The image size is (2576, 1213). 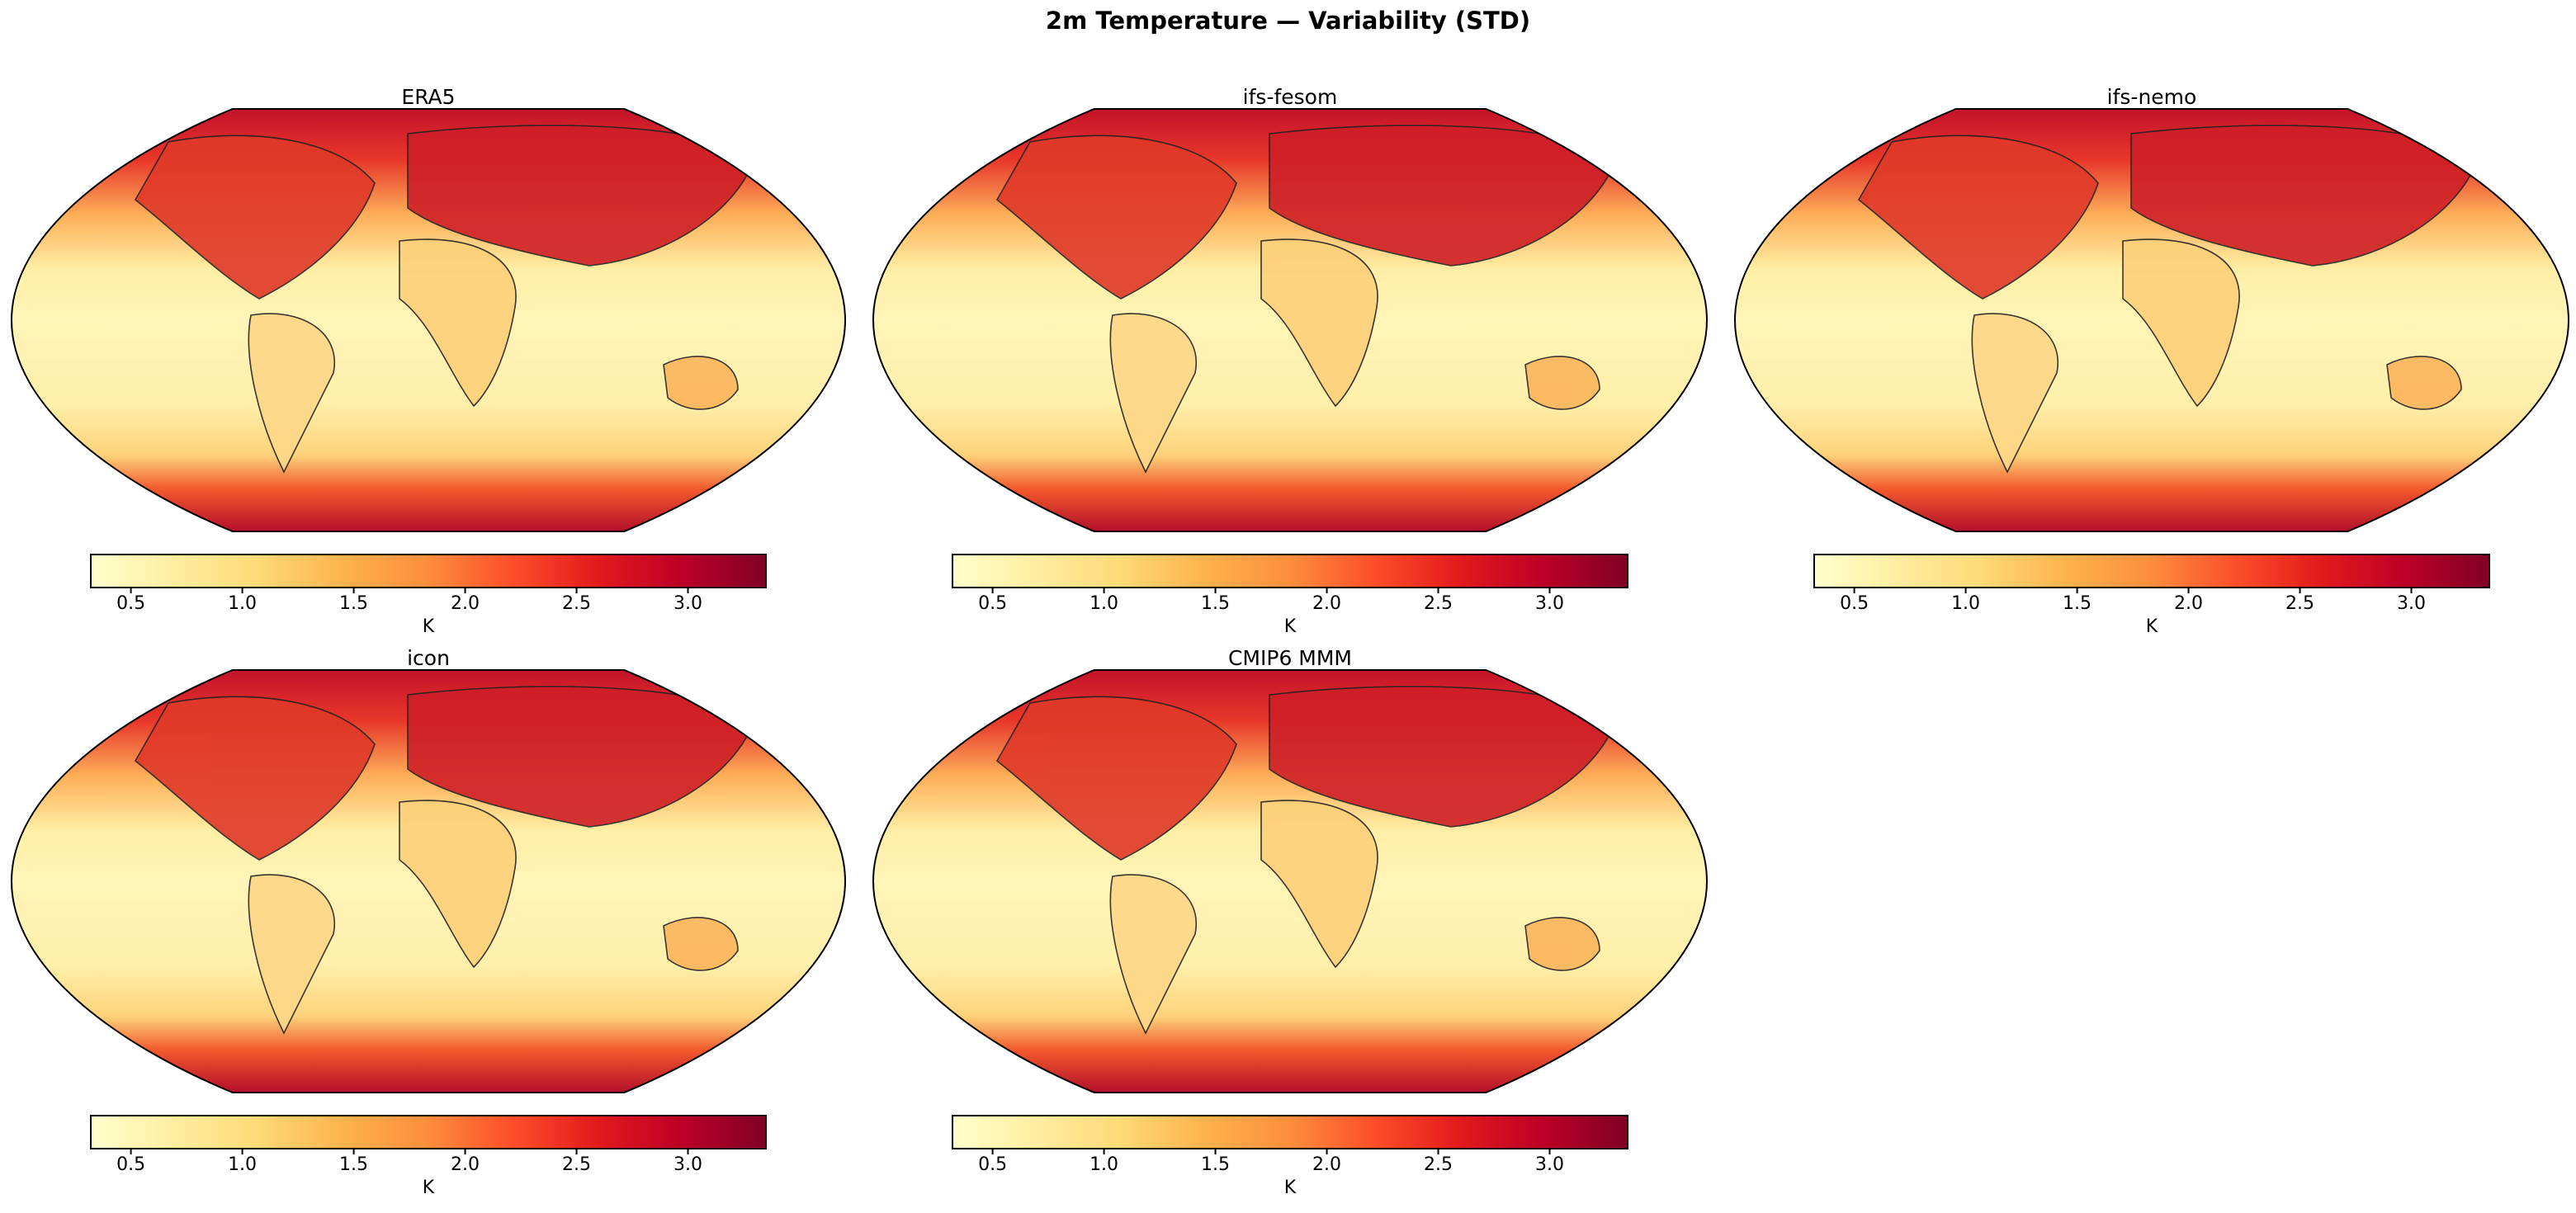 I want to click on map-panel: ifs-nemo 0.5 1.0 1.5 2.0 2.5 3.0 K, so click(x=2151, y=361).